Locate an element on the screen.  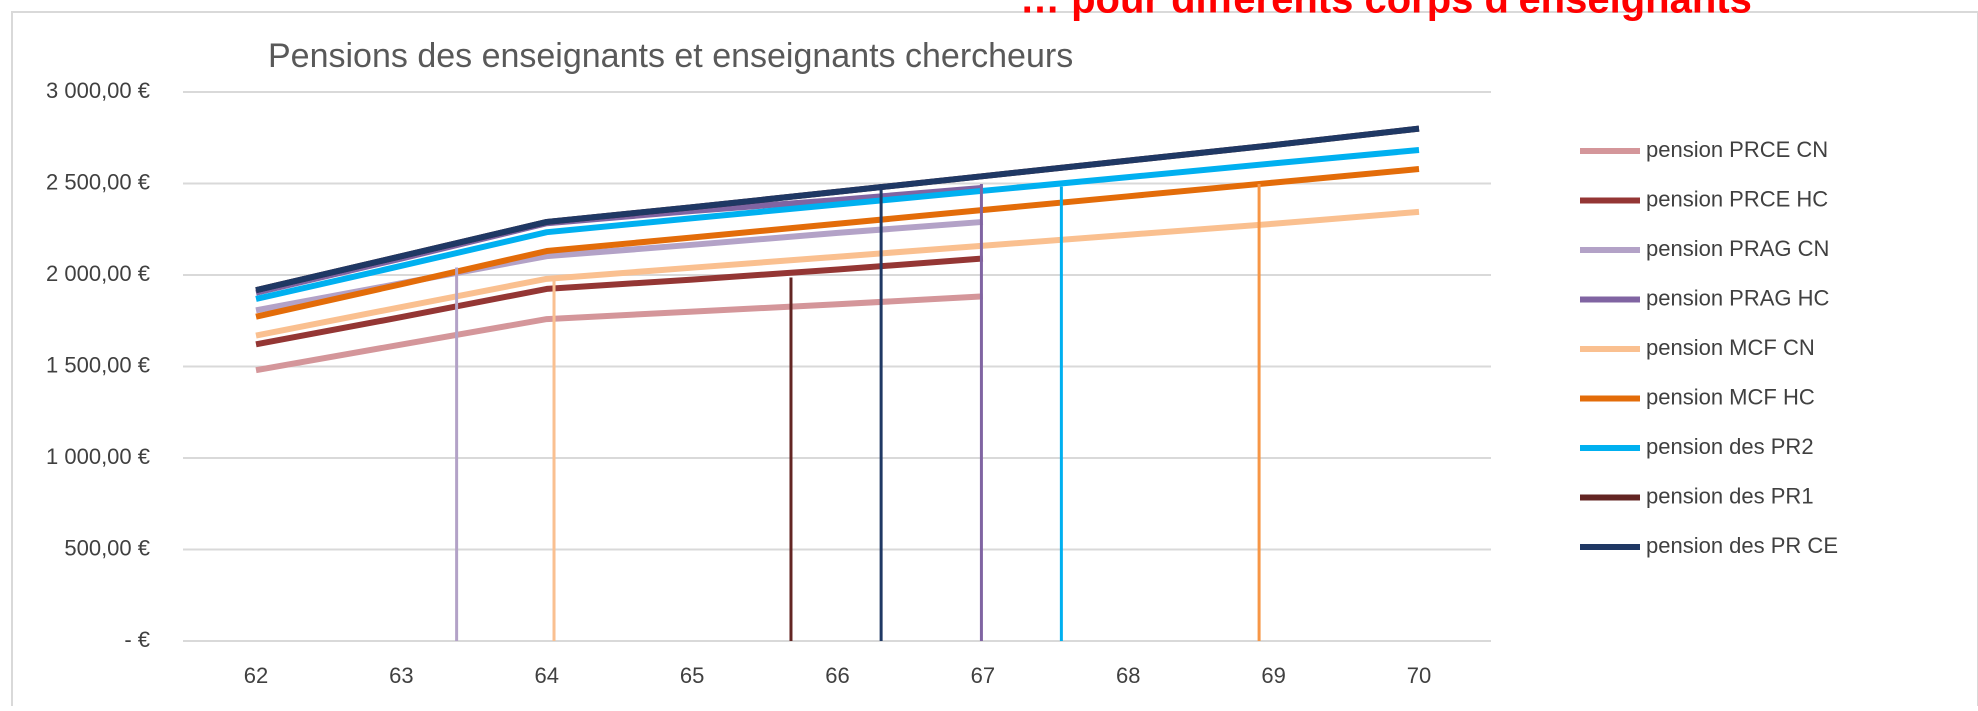
legend-label: pension PRCE CN is located at coordinates (1737, 149).